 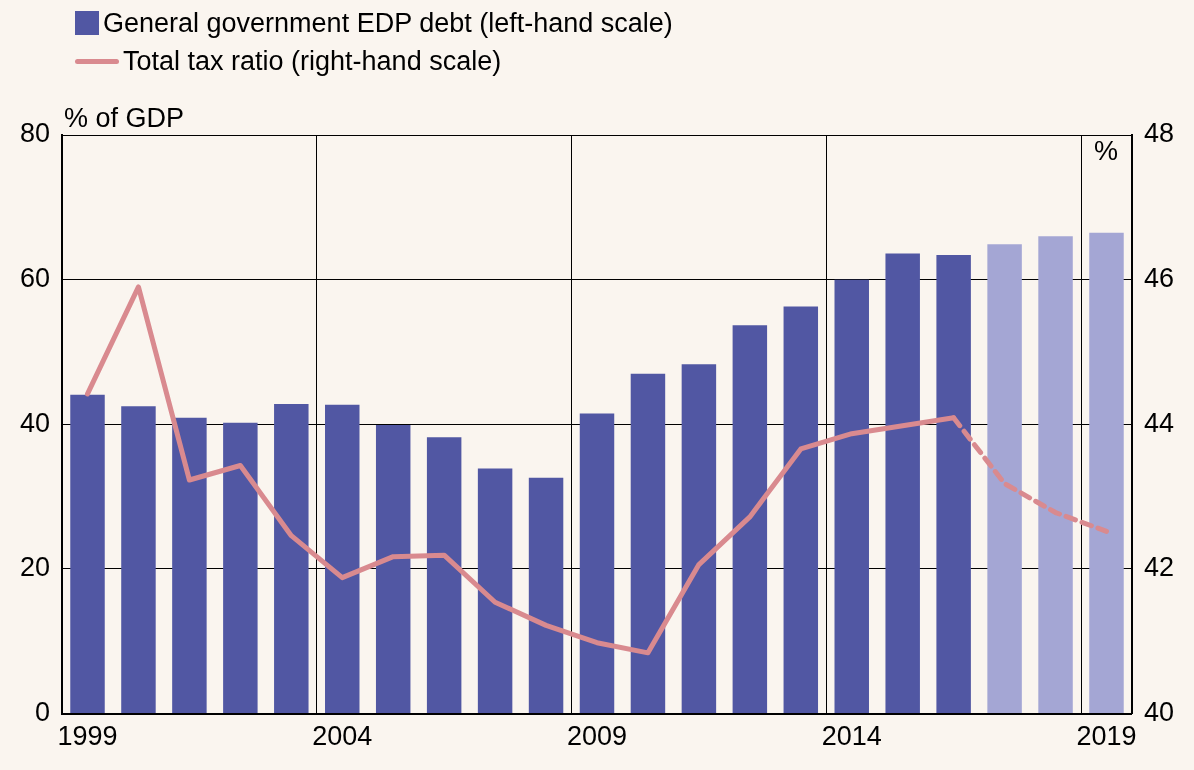 What do you see at coordinates (35, 278) in the screenshot?
I see `y-tick-label: 60` at bounding box center [35, 278].